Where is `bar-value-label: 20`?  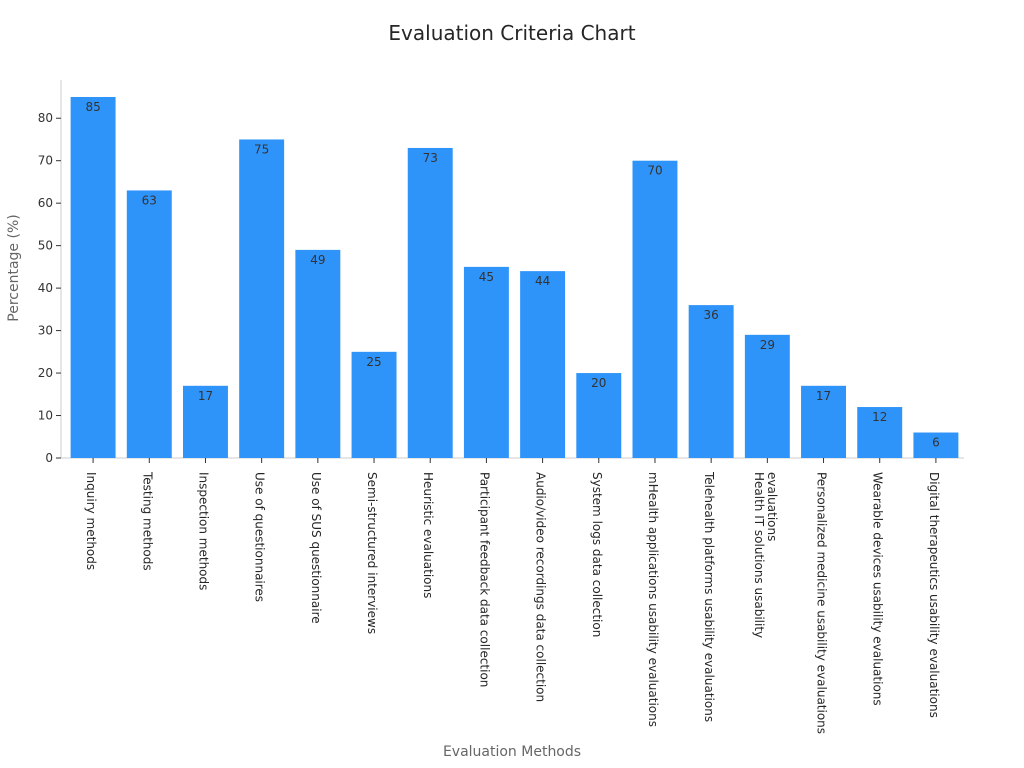
bar-value-label: 20 is located at coordinates (598, 383).